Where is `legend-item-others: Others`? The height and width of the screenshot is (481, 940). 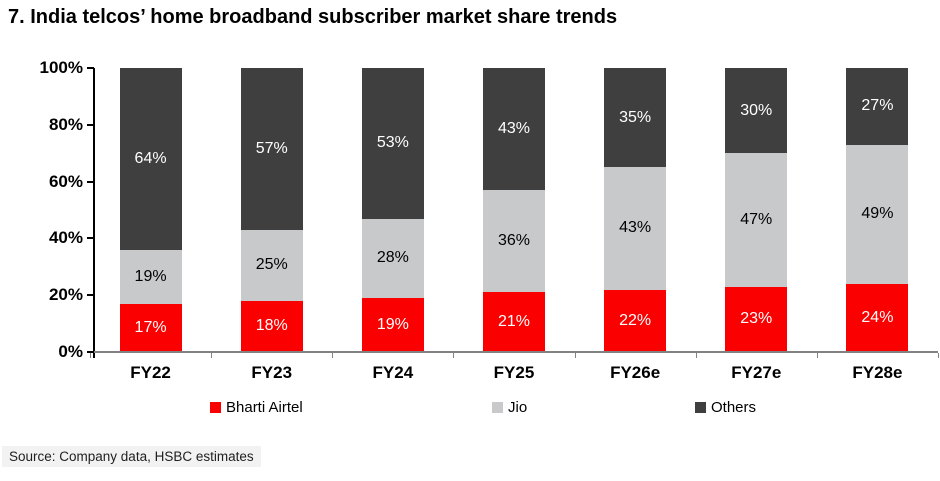 legend-item-others: Others is located at coordinates (726, 407).